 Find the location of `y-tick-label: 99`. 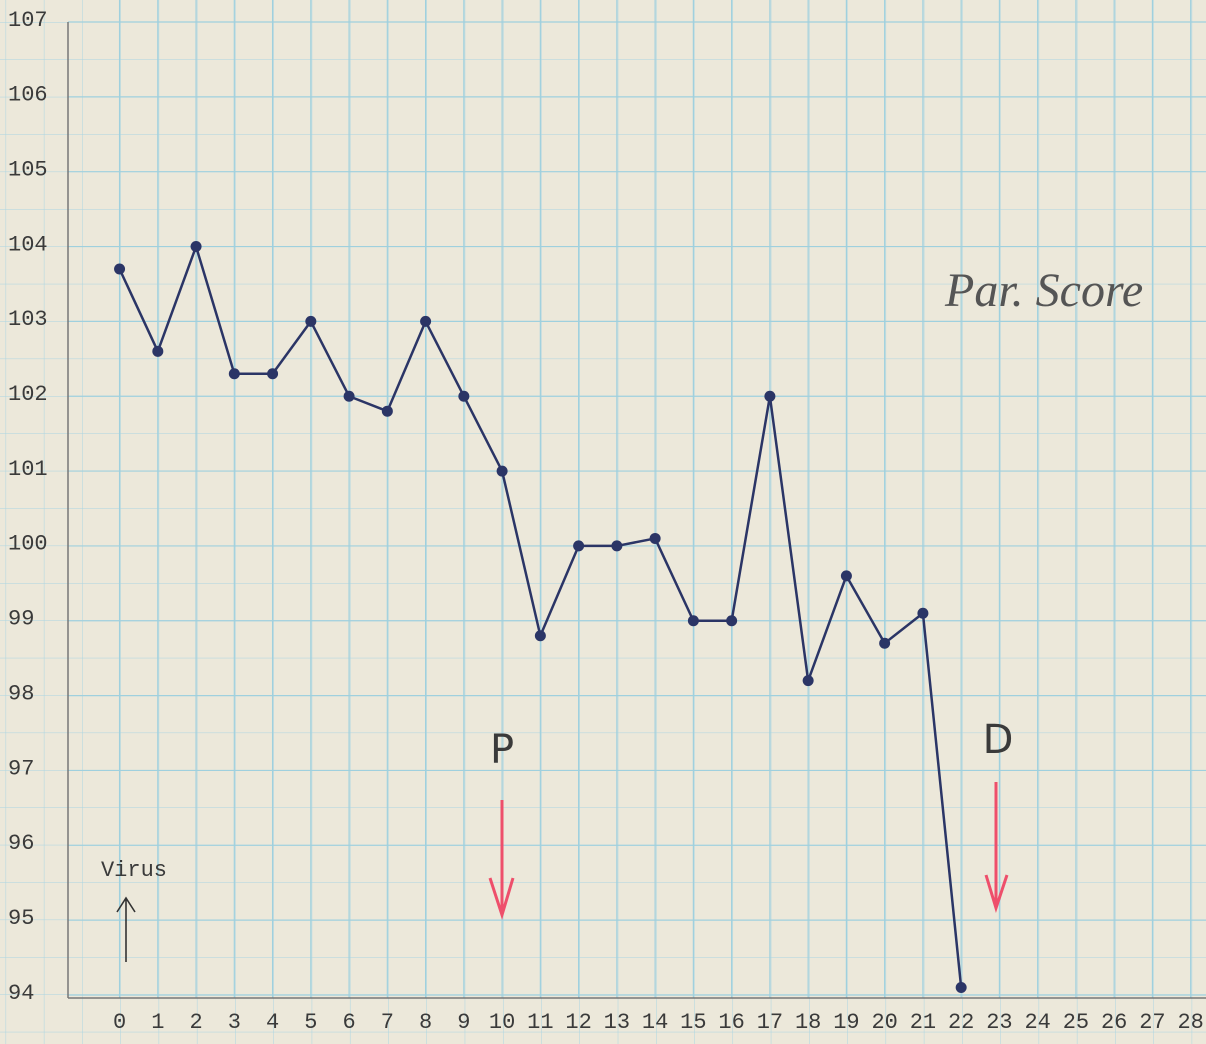

y-tick-label: 99 is located at coordinates (21, 619).